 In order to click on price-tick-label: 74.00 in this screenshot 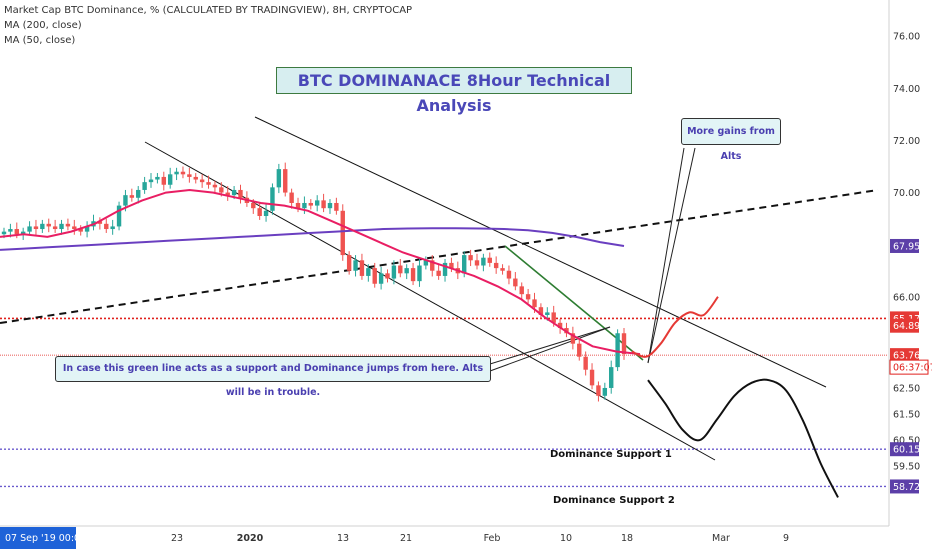, I will do `click(906, 89)`.